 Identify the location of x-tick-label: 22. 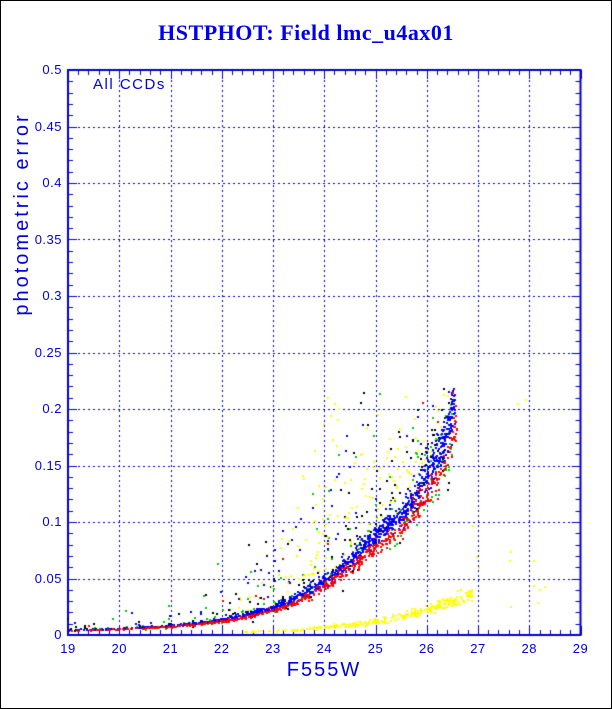
(222, 648).